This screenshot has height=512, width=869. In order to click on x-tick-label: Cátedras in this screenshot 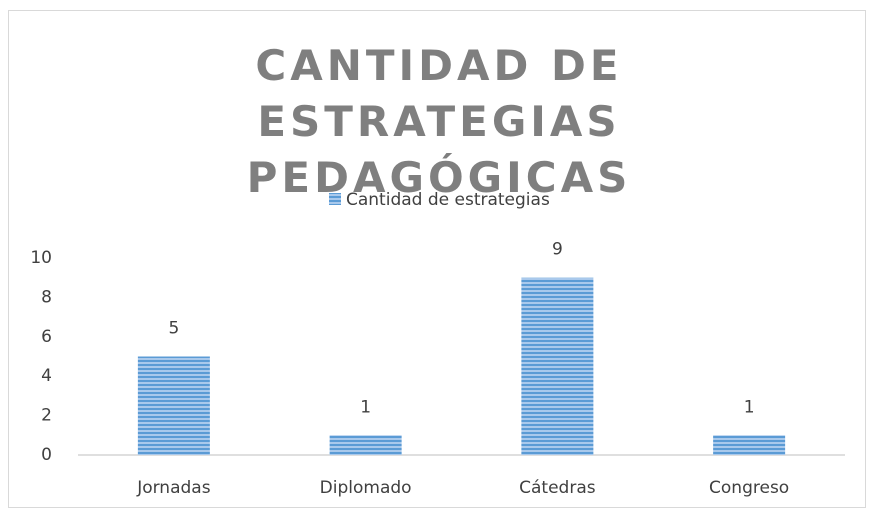, I will do `click(557, 488)`.